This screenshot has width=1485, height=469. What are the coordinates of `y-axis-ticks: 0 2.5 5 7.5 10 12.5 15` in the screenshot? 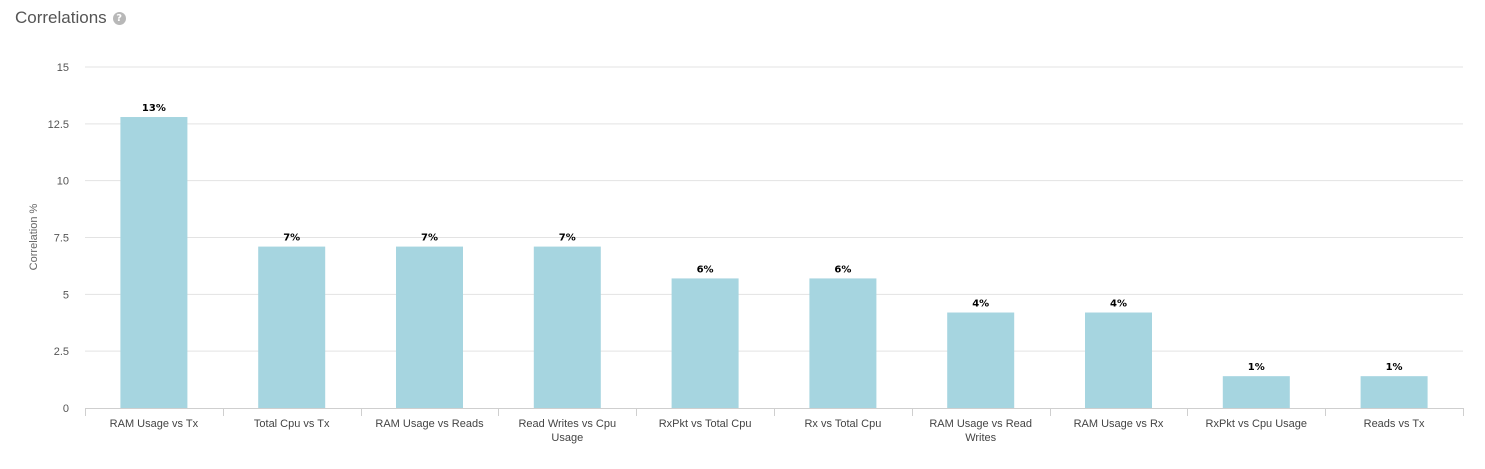 It's located at (58, 238).